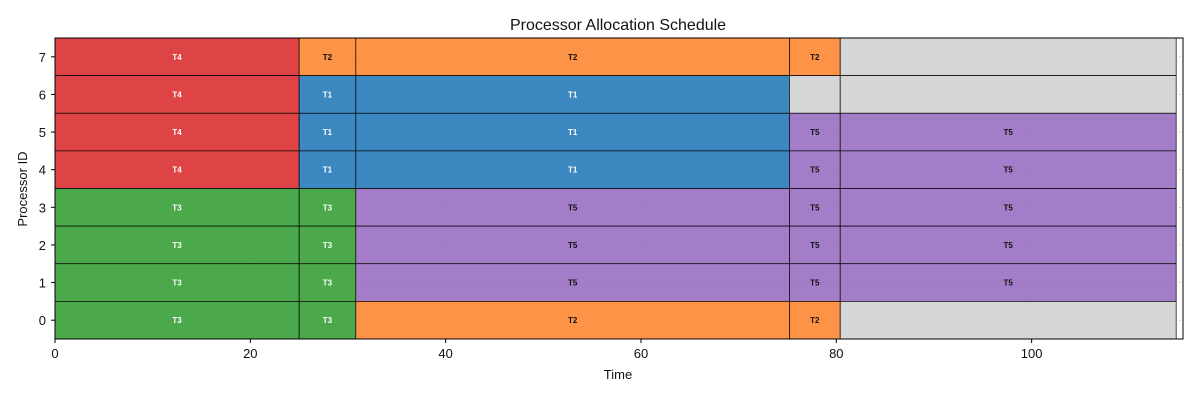  I want to click on chart-title: Processor Allocation Schedule, so click(618, 25).